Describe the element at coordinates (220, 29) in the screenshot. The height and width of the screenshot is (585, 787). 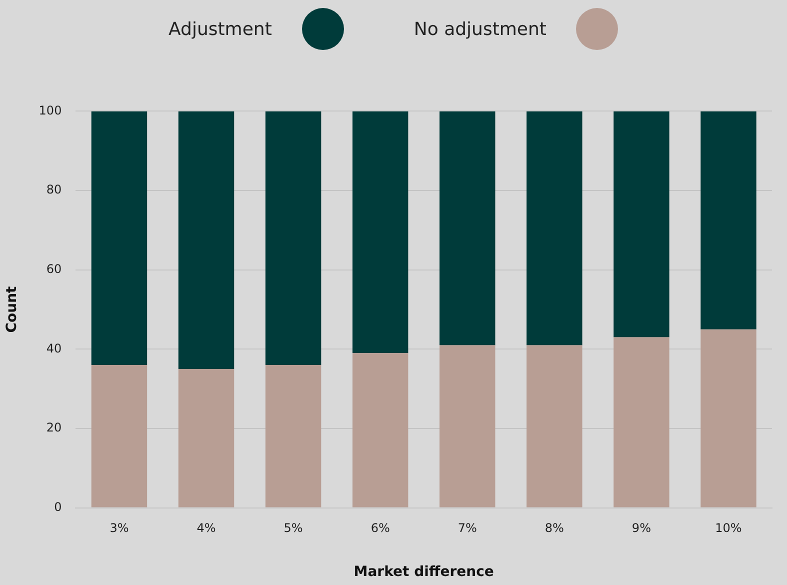
I see `legend-label: Adjustment` at that location.